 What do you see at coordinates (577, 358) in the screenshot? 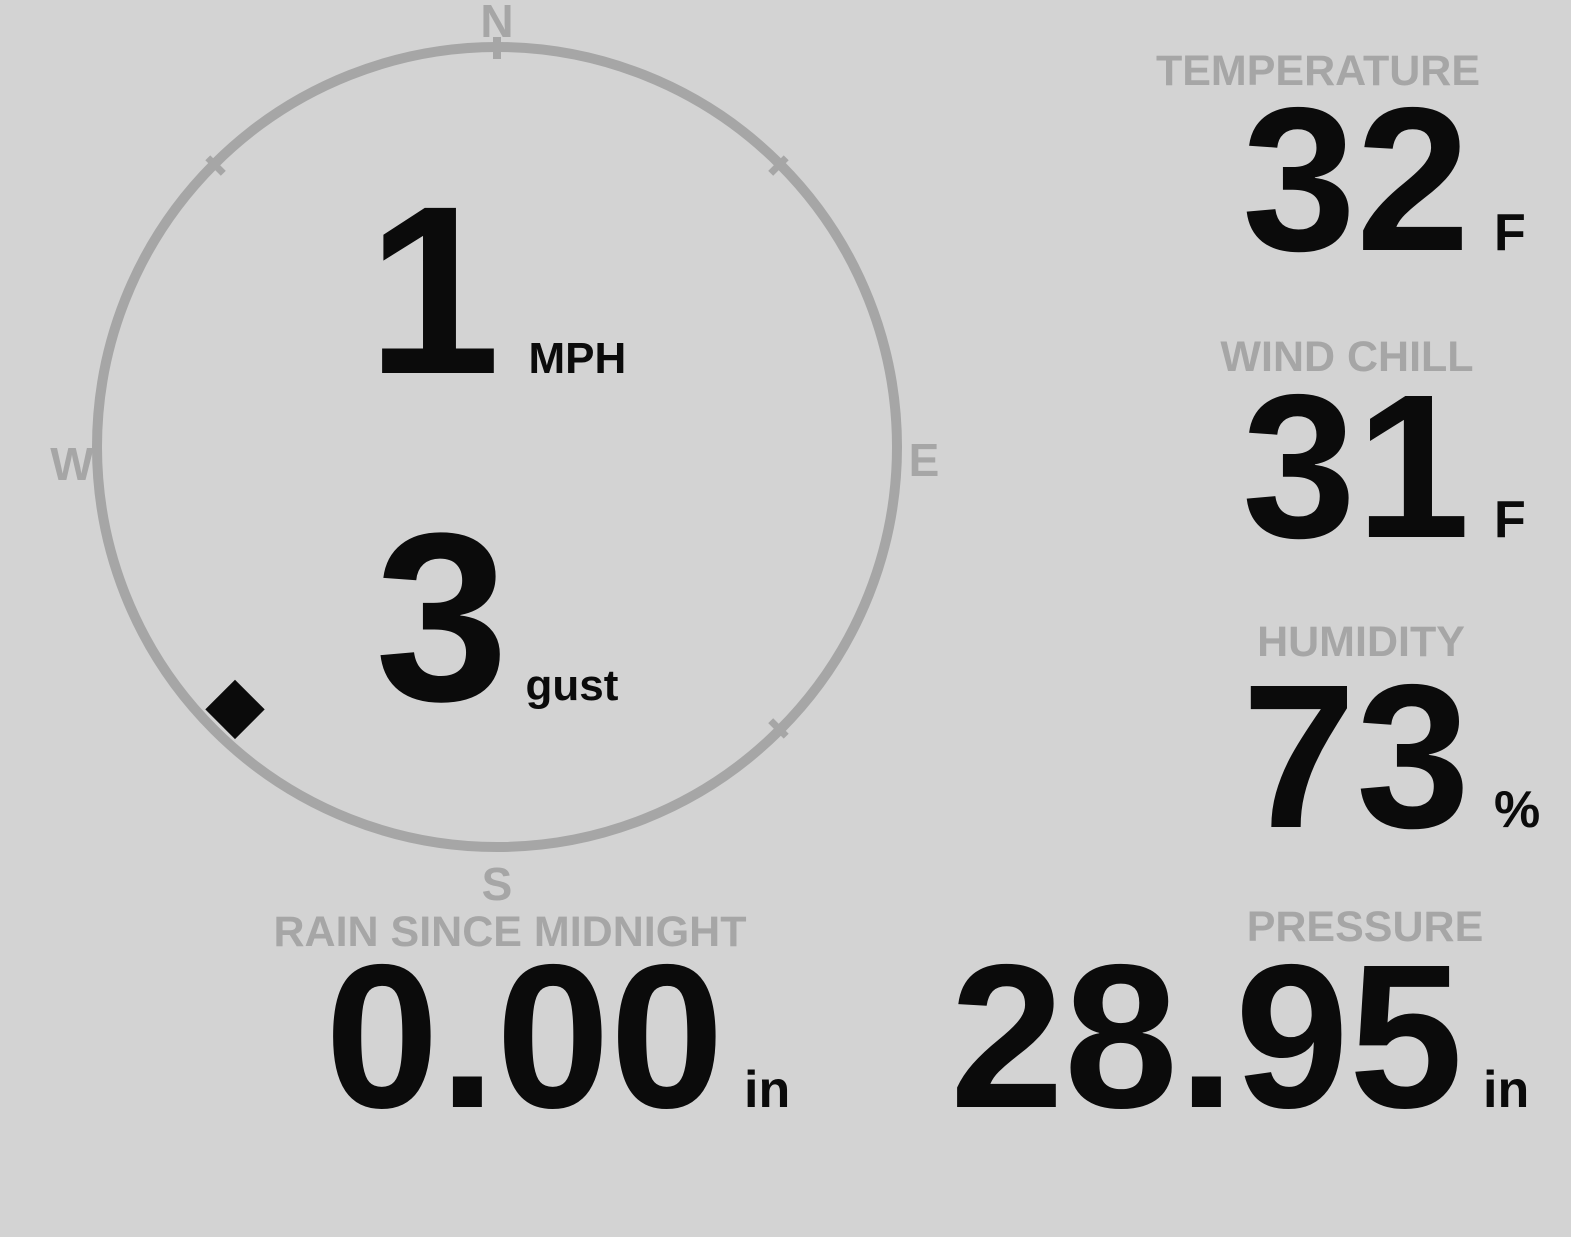
I see `wind-speed-unit: MPH` at bounding box center [577, 358].